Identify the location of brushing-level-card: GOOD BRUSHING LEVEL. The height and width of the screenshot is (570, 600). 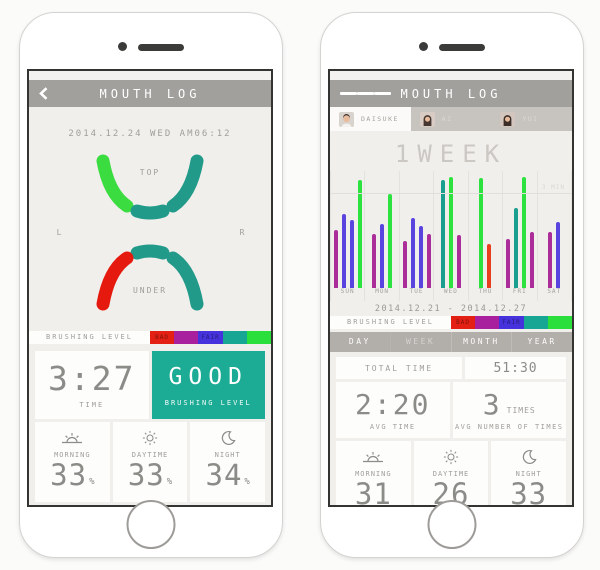
(208, 385).